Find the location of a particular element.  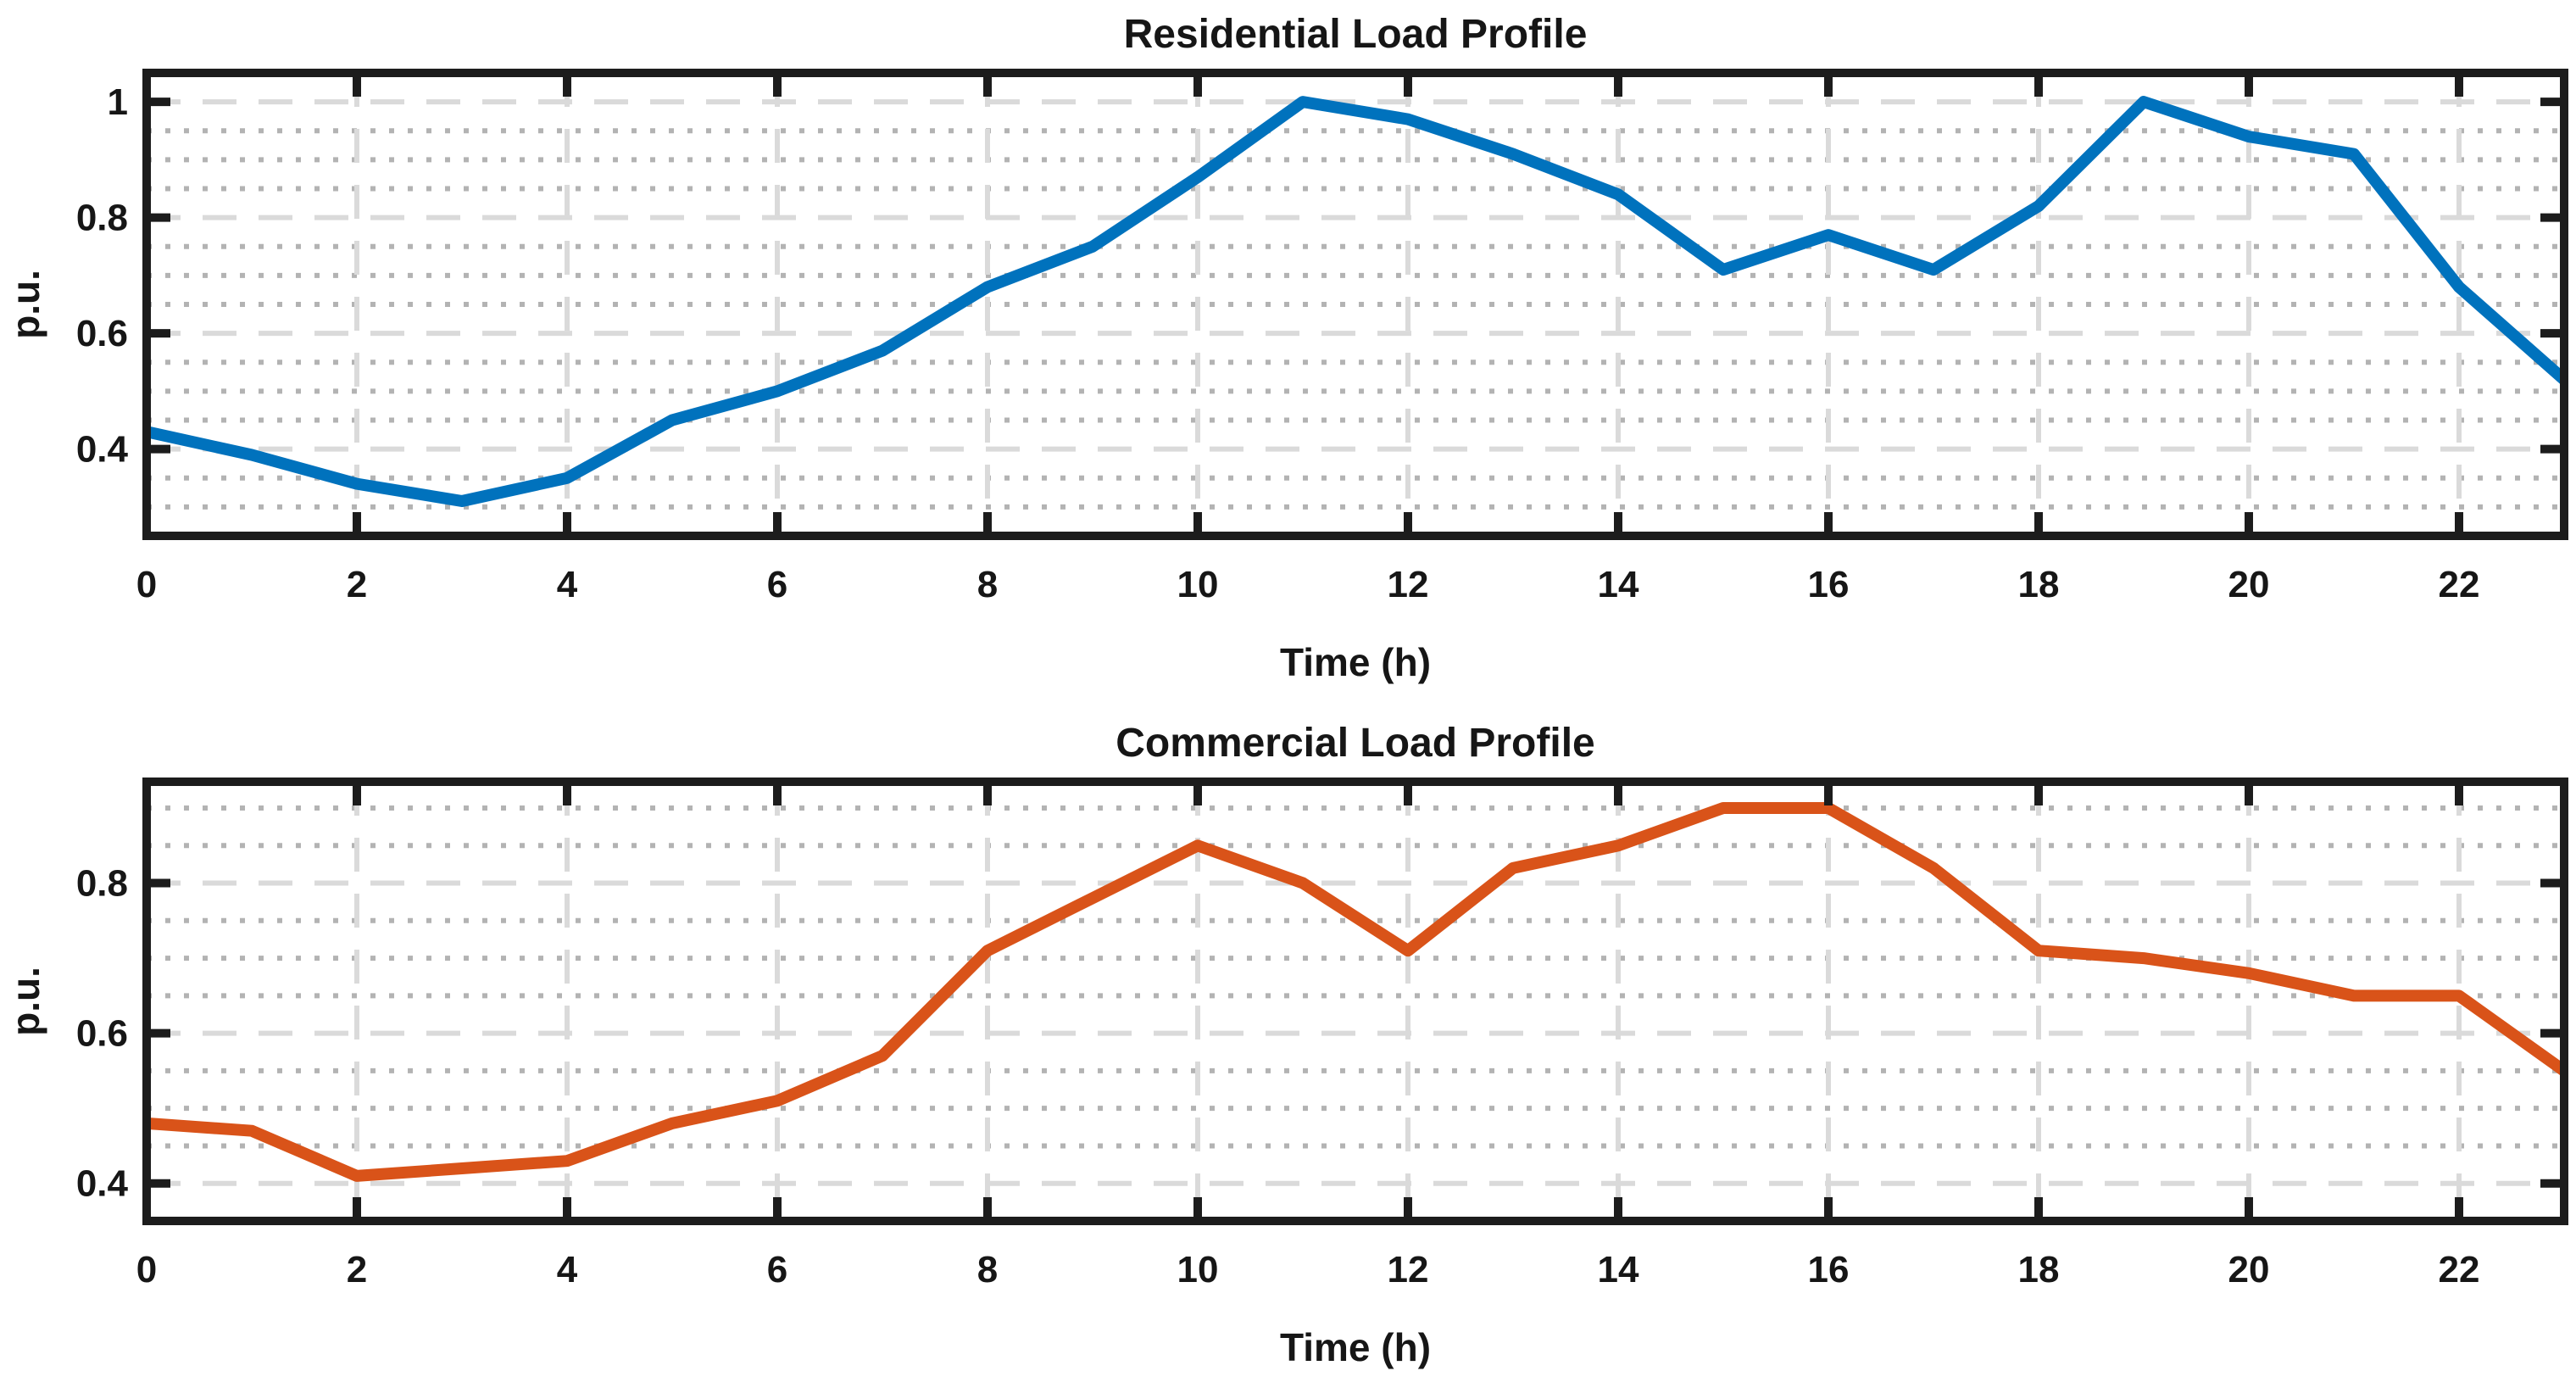

y-tick-label: 1 is located at coordinates (118, 102).